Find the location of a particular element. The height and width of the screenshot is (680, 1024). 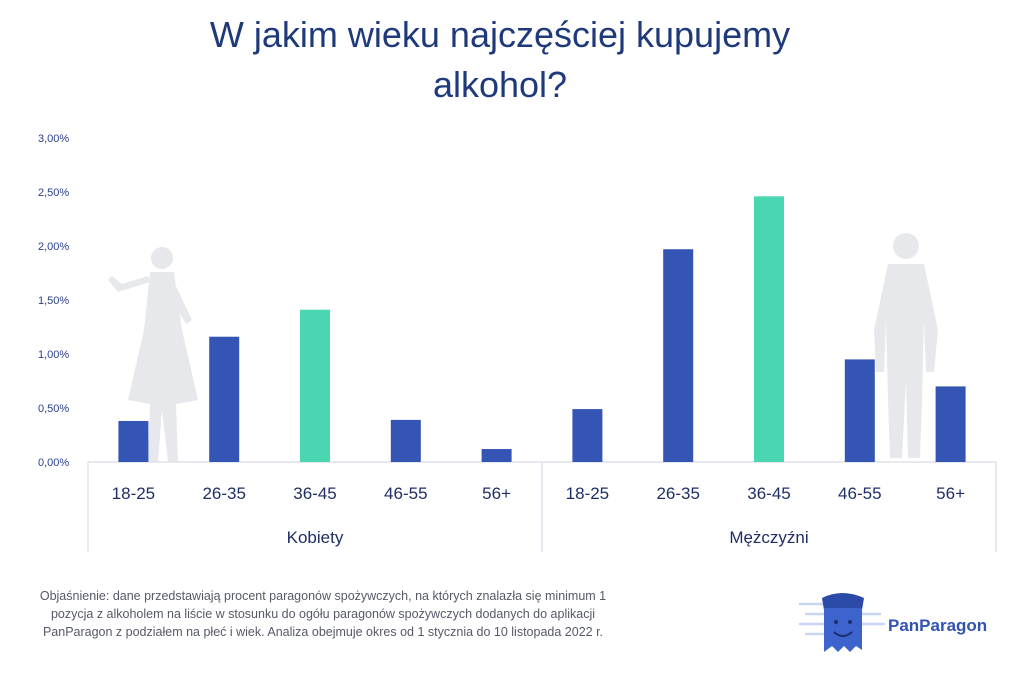

group-label: Mężczyźni is located at coordinates (768, 537).